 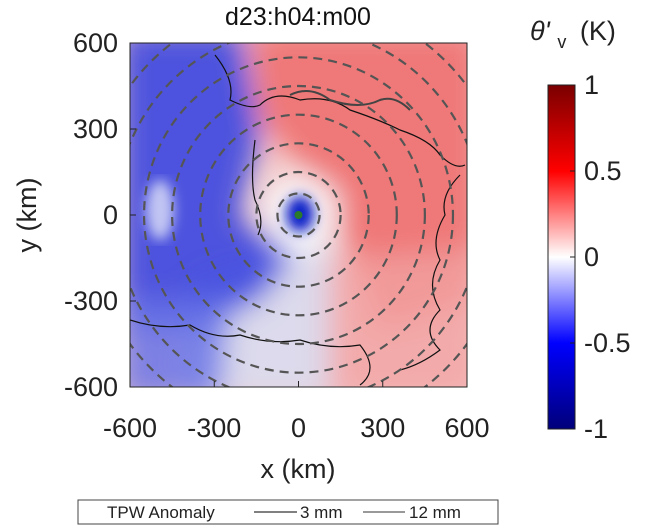 I want to click on contour-12mm, so click(x=350, y=100).